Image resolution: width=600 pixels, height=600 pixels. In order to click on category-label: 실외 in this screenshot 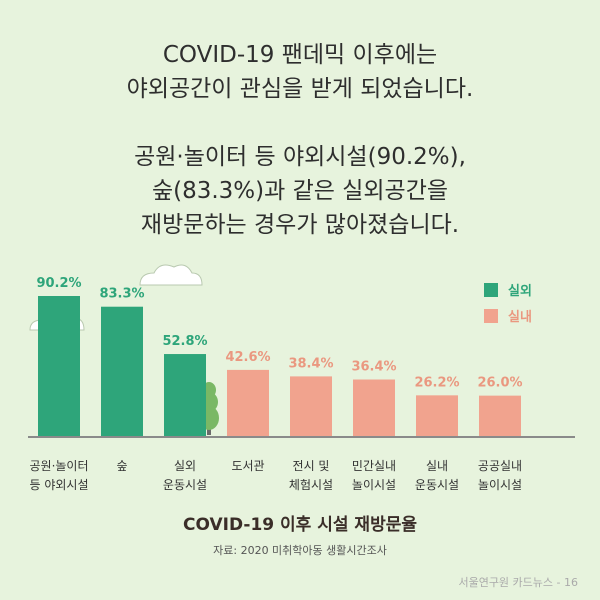, I will do `click(185, 466)`.